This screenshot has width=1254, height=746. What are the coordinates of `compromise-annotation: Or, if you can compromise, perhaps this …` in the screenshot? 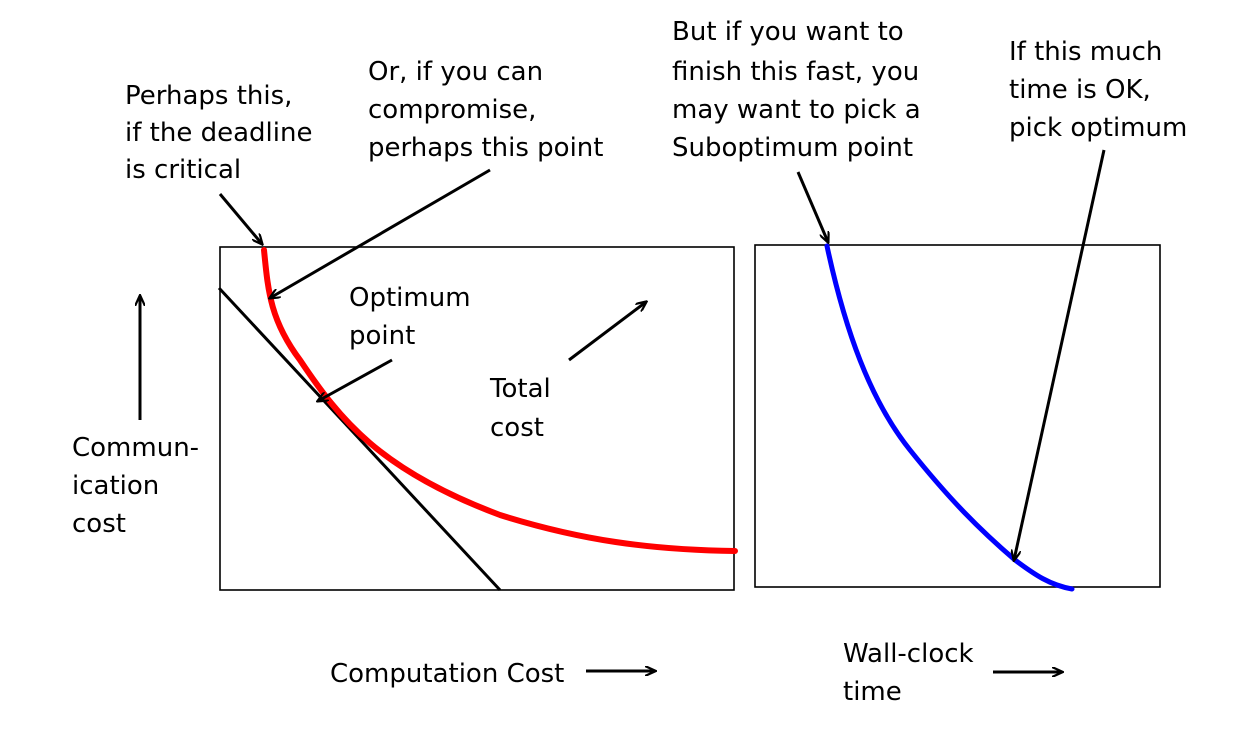 It's located at (485, 110).